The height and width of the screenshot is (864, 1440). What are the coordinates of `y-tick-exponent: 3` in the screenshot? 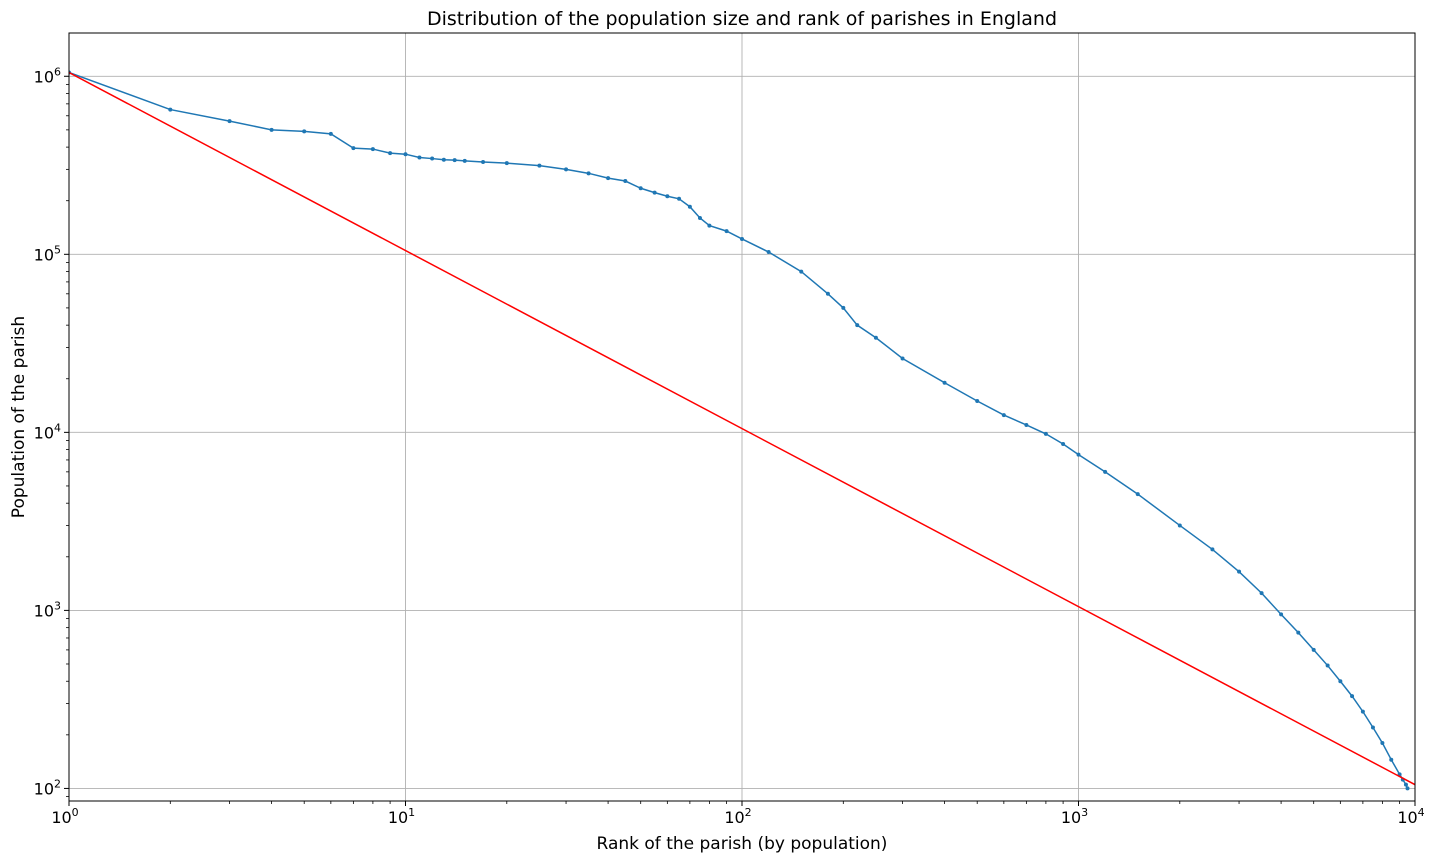 It's located at (57, 605).